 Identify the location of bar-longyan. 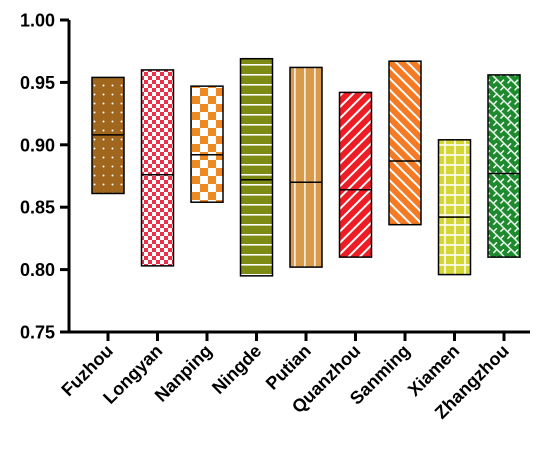
(157, 168).